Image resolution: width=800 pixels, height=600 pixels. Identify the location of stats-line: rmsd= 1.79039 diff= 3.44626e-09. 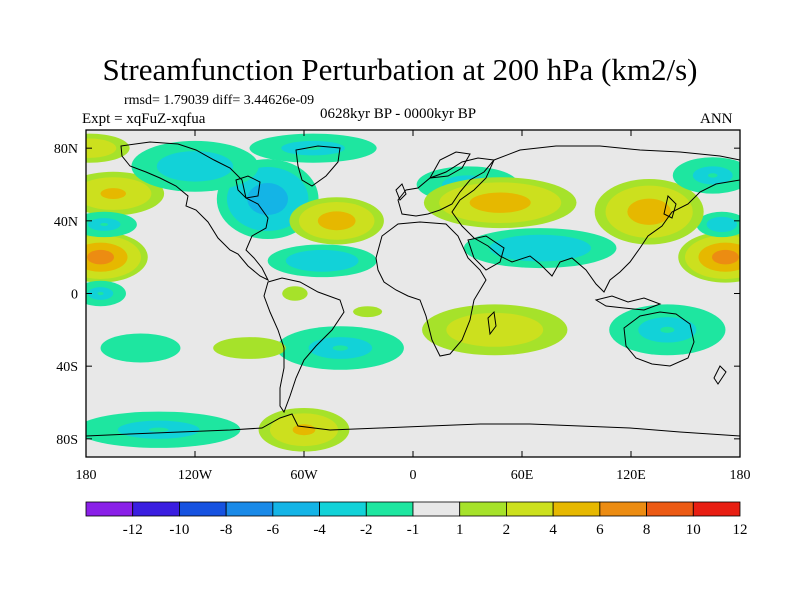
(219, 100).